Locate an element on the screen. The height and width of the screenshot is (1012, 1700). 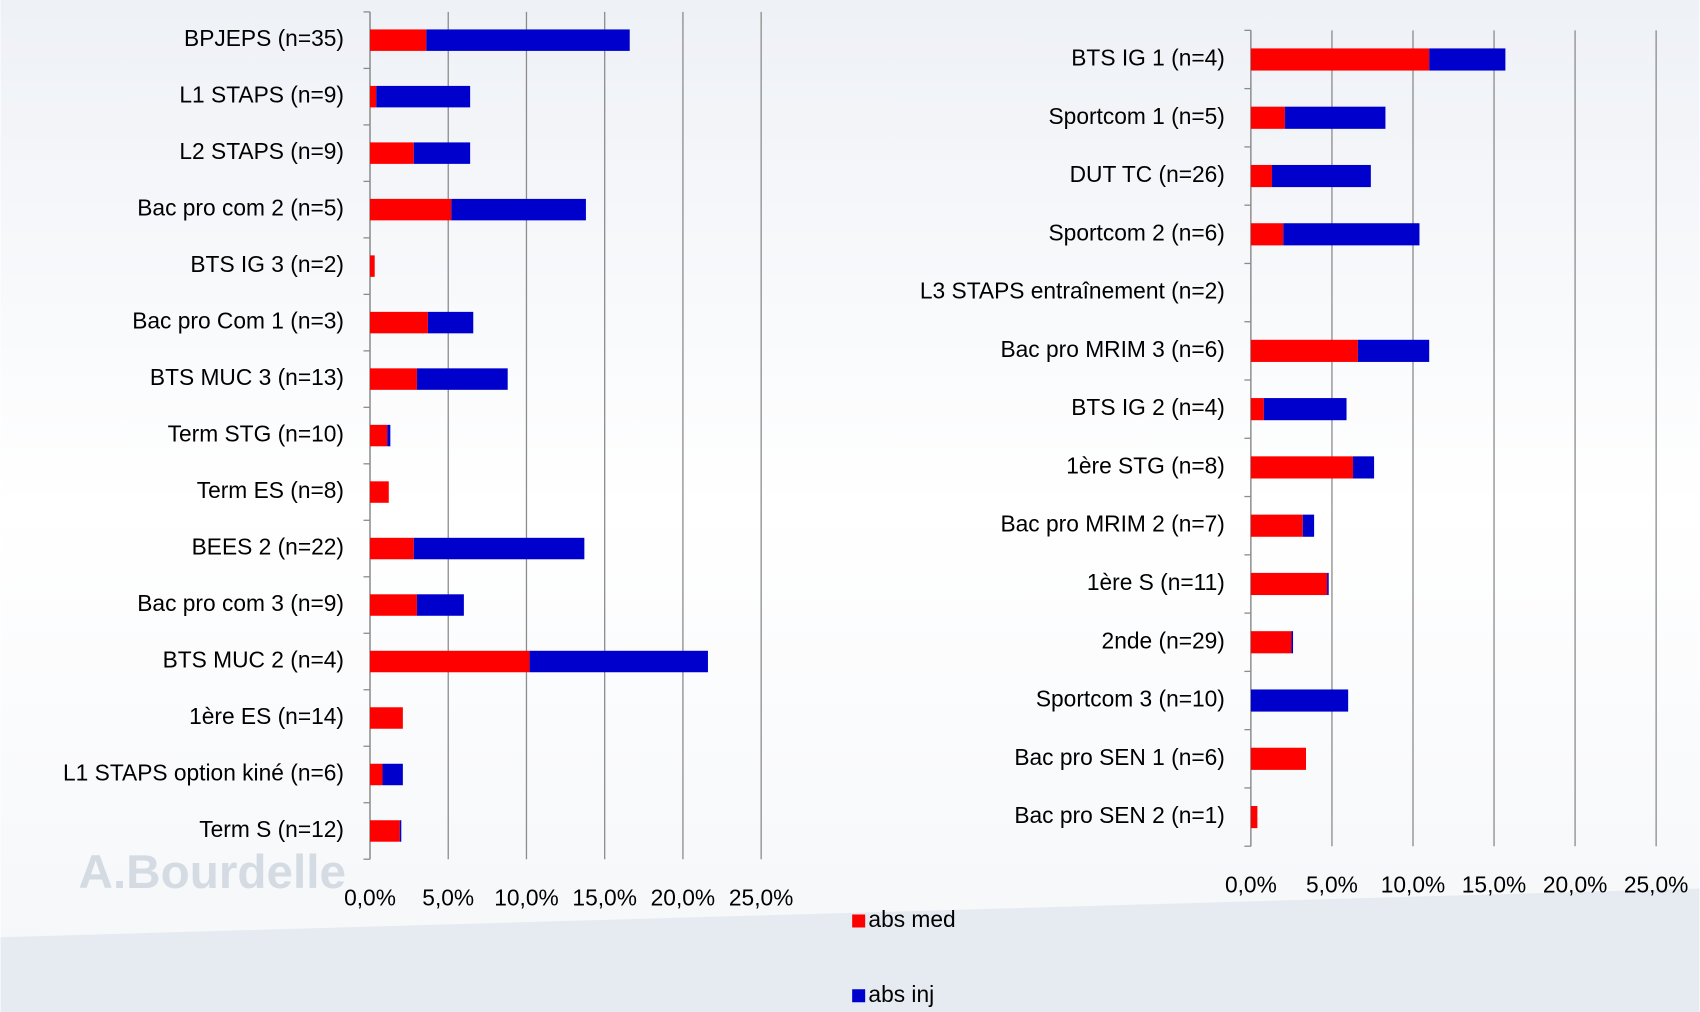
y-tick-label: Term ES (n=8) is located at coordinates (270, 490).